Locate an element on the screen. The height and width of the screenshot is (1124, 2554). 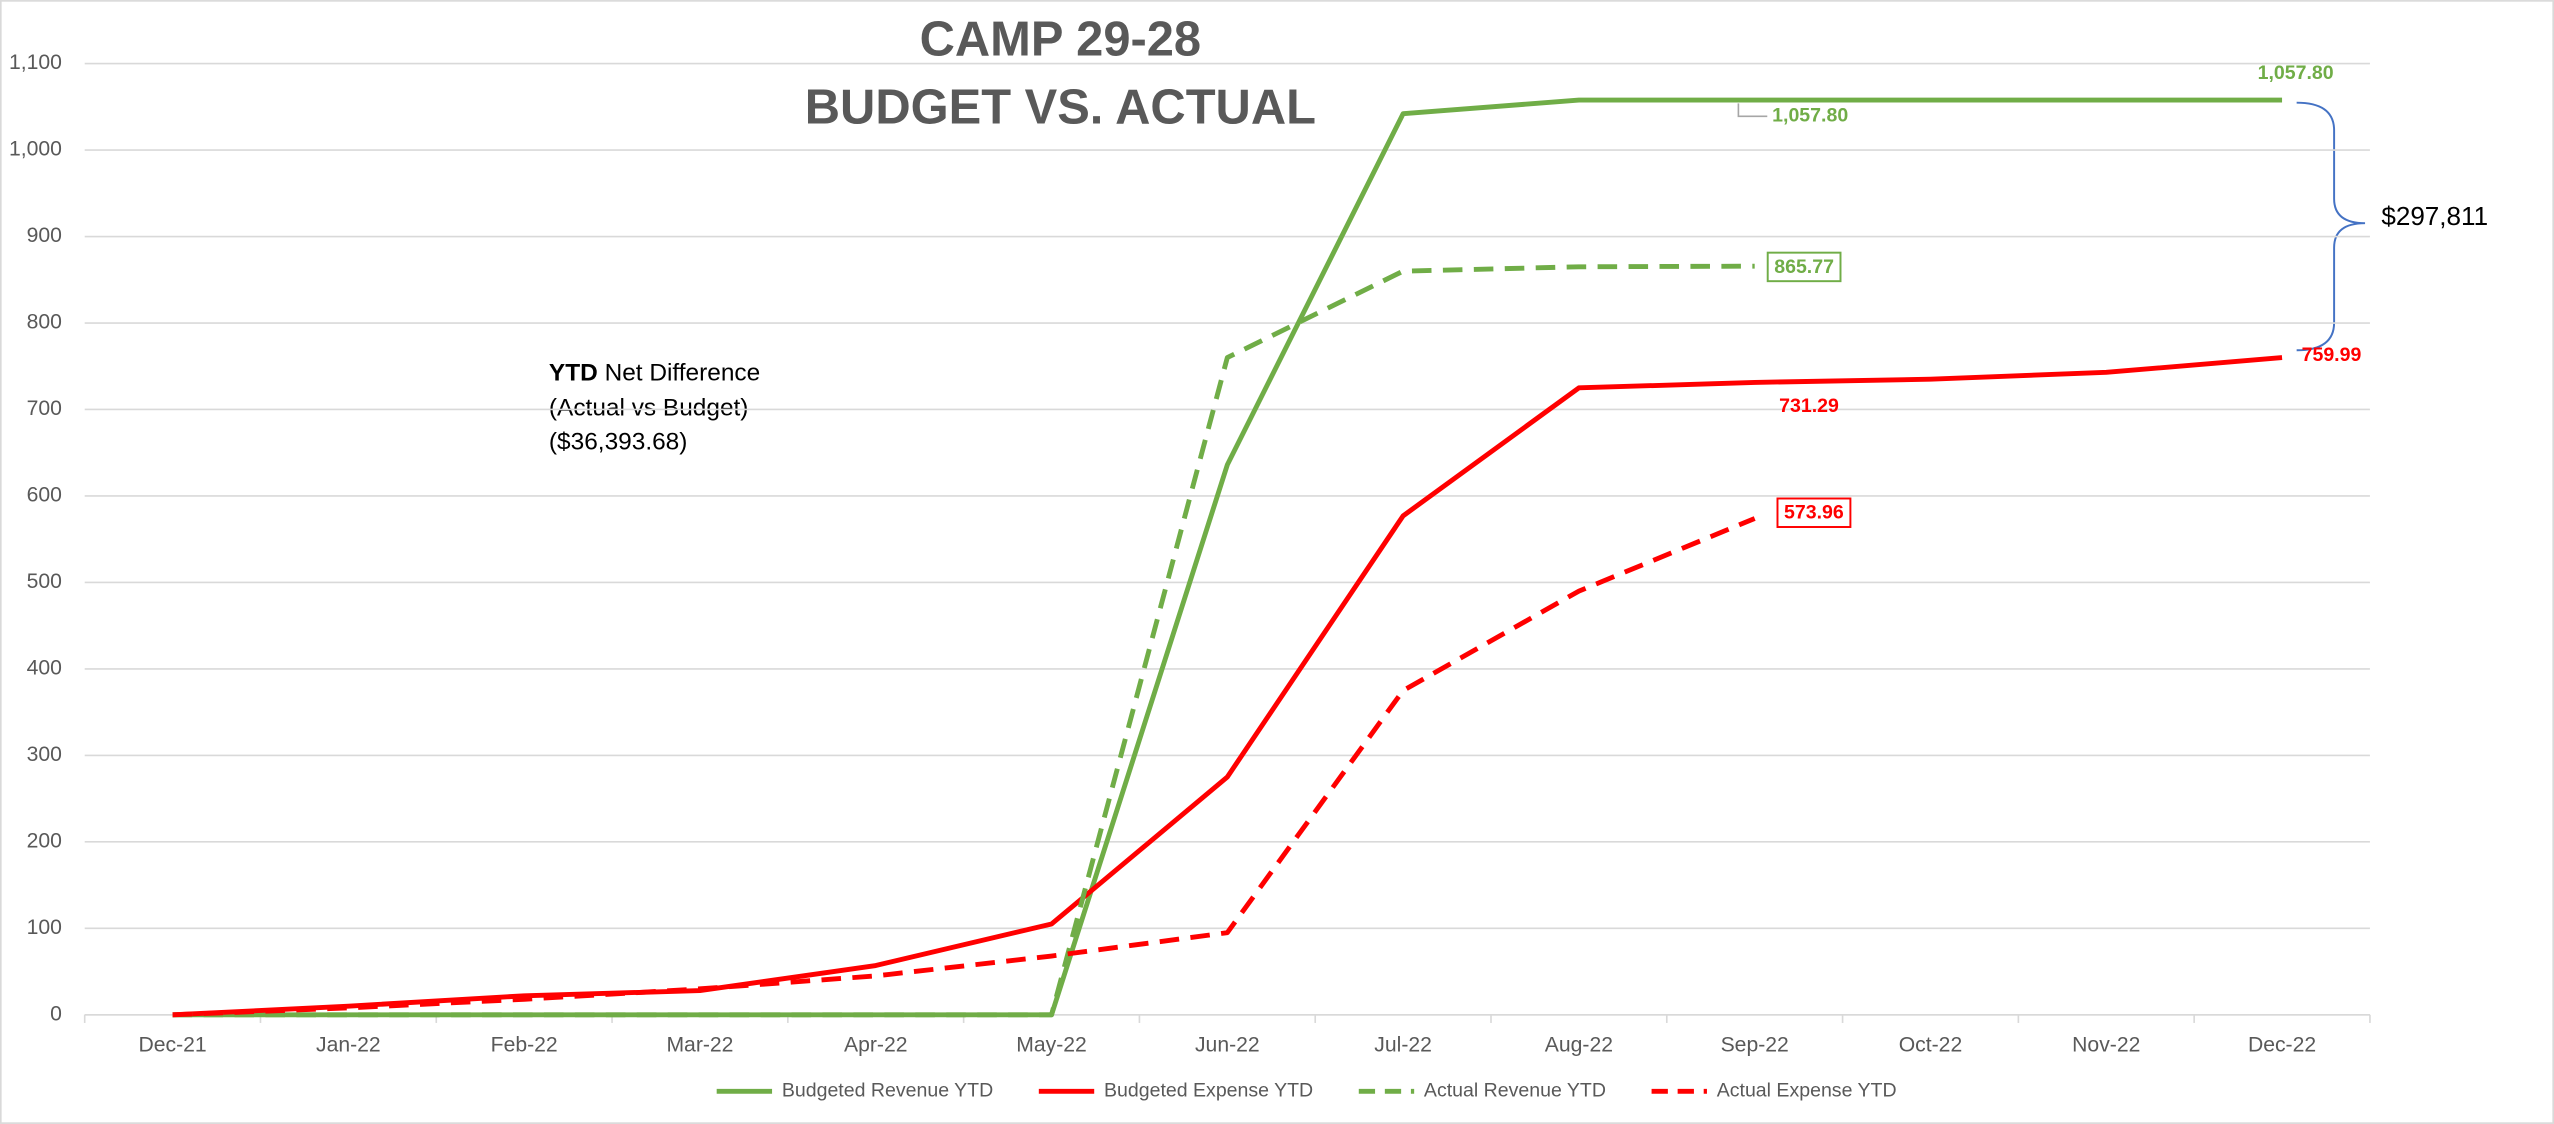
data-label: 865.77 is located at coordinates (1804, 267).